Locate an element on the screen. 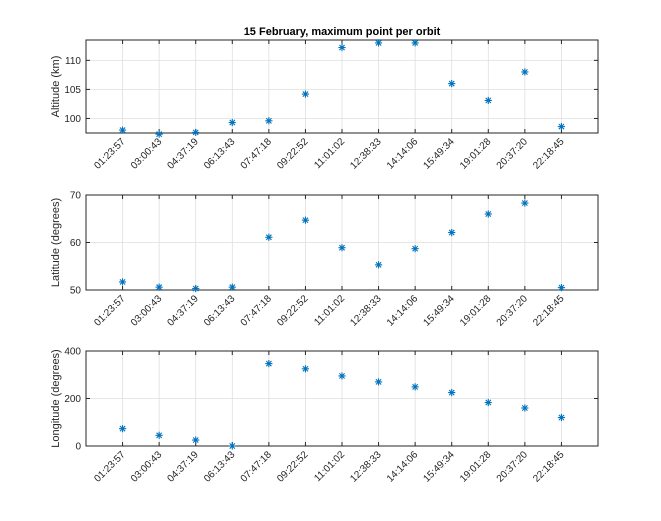 This screenshot has width=661, height=521. chart-title: 15 February, maximum point per orbit is located at coordinates (342, 32).